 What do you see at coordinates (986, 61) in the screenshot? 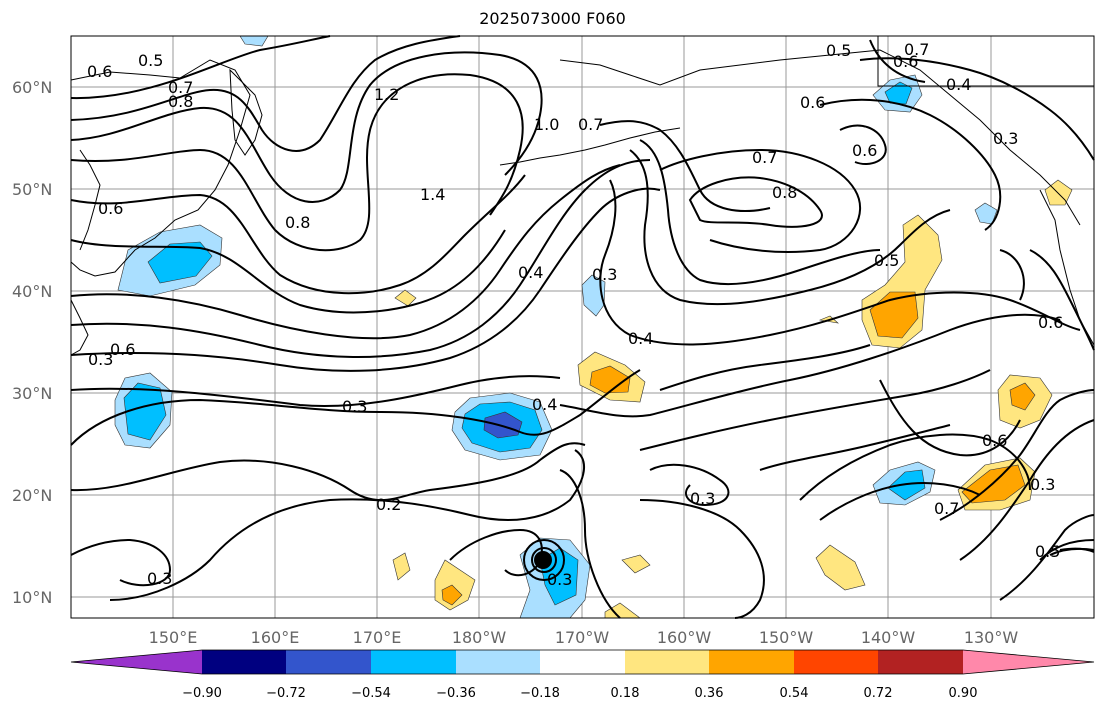
I see `inset-box` at bounding box center [986, 61].